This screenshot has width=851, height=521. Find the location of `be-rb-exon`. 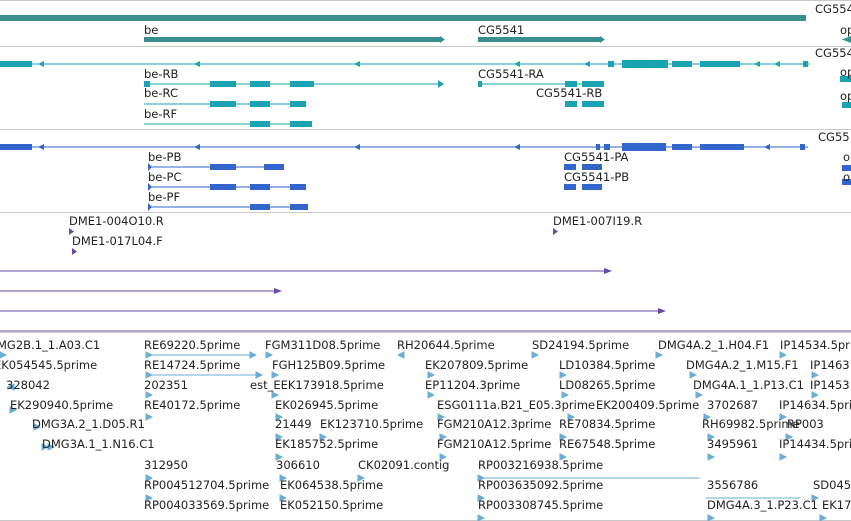

be-rb-exon is located at coordinates (223, 84).